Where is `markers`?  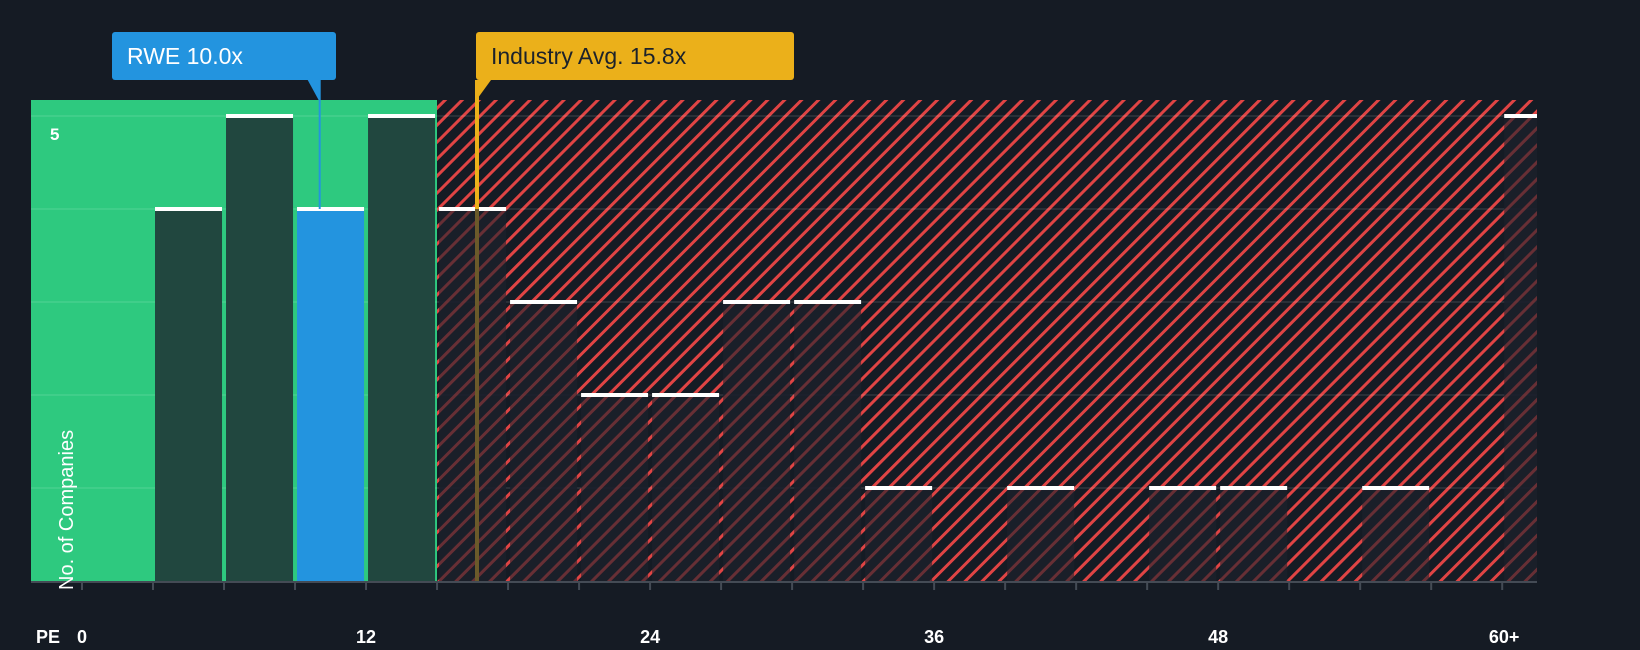 markers is located at coordinates (399, 330).